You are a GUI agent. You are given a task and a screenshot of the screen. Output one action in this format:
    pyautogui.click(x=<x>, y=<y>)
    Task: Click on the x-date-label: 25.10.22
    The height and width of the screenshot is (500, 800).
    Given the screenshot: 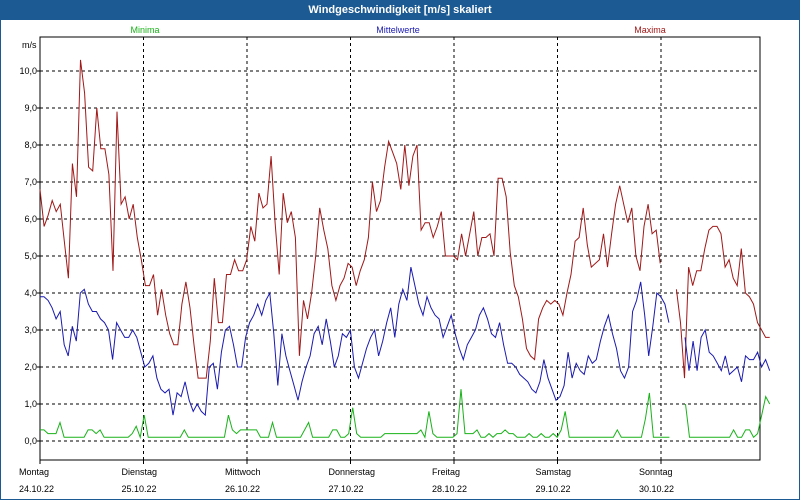 What is the action you would take?
    pyautogui.click(x=139, y=489)
    